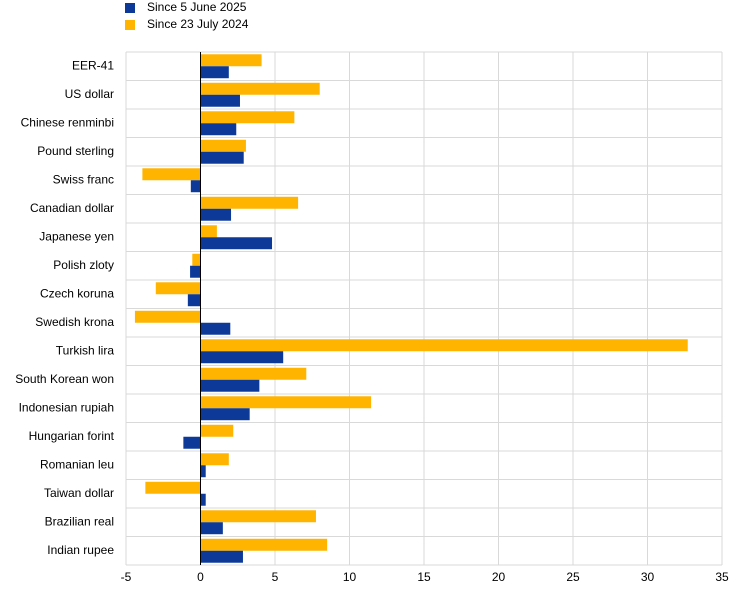 The width and height of the screenshot is (744, 591). Describe the element at coordinates (350, 577) in the screenshot. I see `x-tick-label: 10` at that location.